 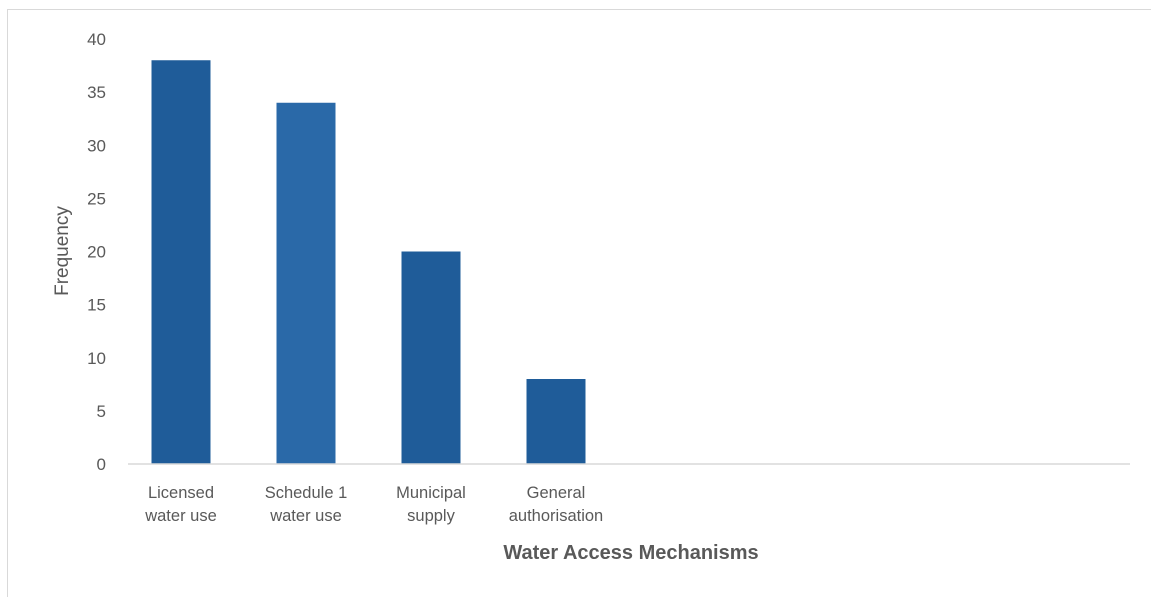 What do you see at coordinates (181, 493) in the screenshot?
I see `x-tick-label: Licensed` at bounding box center [181, 493].